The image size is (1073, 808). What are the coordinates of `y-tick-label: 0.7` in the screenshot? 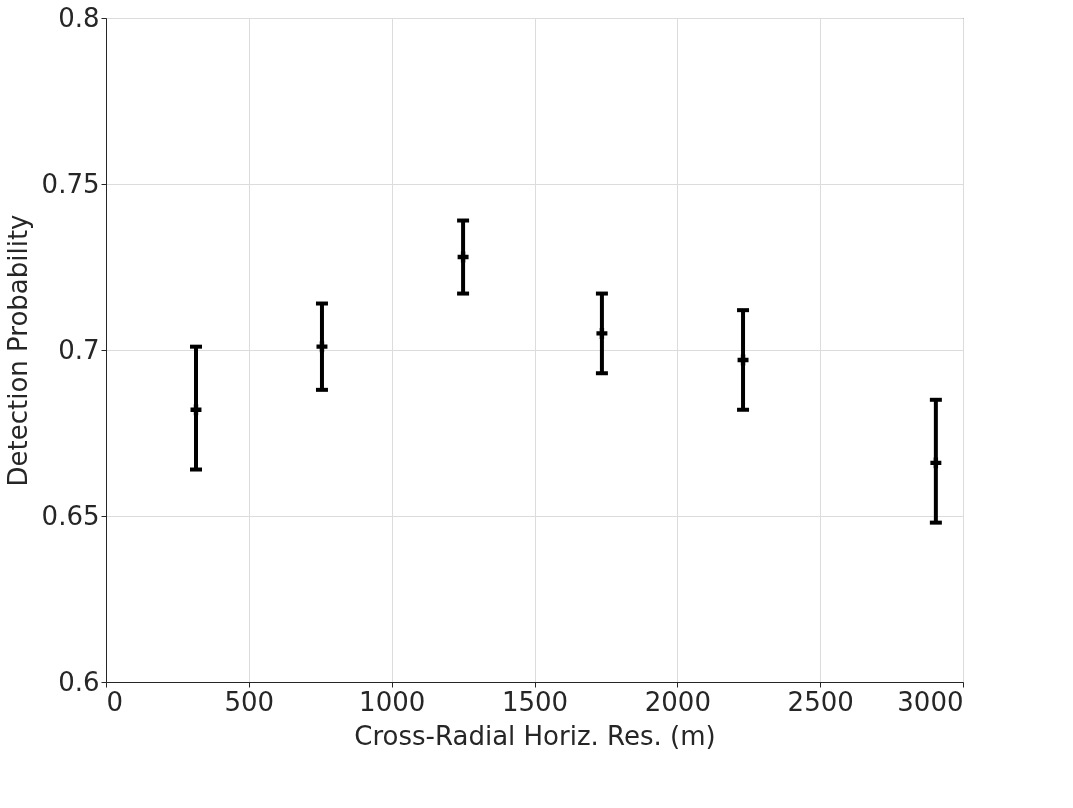 It's located at (79, 349).